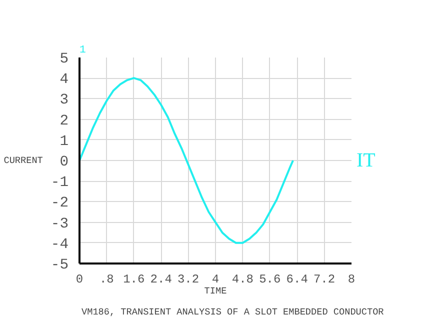  What do you see at coordinates (83, 50) in the screenshot?
I see `text: 1` at bounding box center [83, 50].